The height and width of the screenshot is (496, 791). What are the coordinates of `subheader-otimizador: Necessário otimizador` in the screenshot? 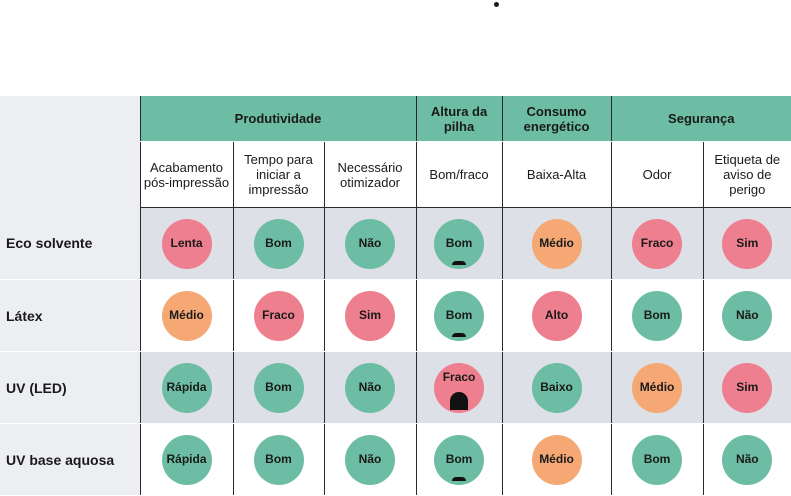 It's located at (370, 174).